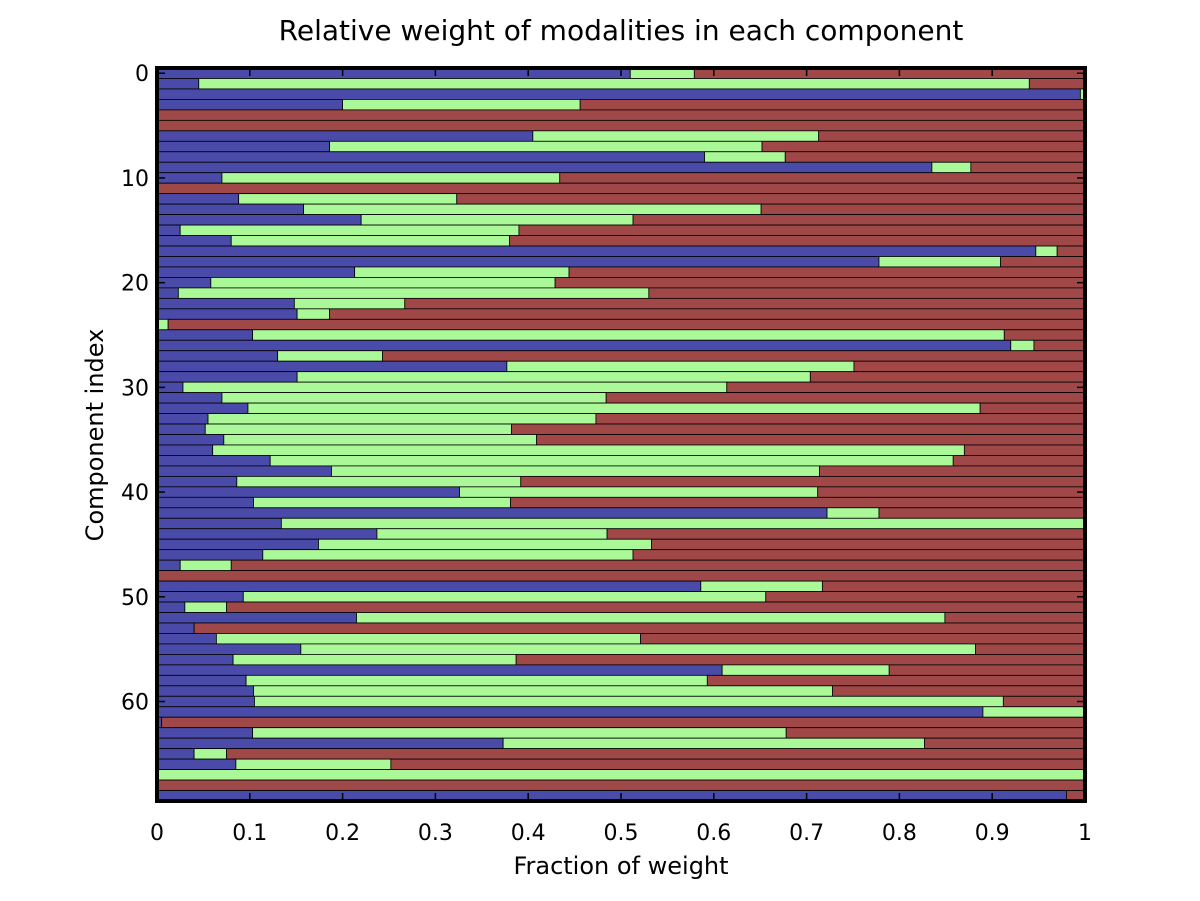 The image size is (1200, 901). I want to click on x-tick-label-7: 0.7, so click(806, 833).